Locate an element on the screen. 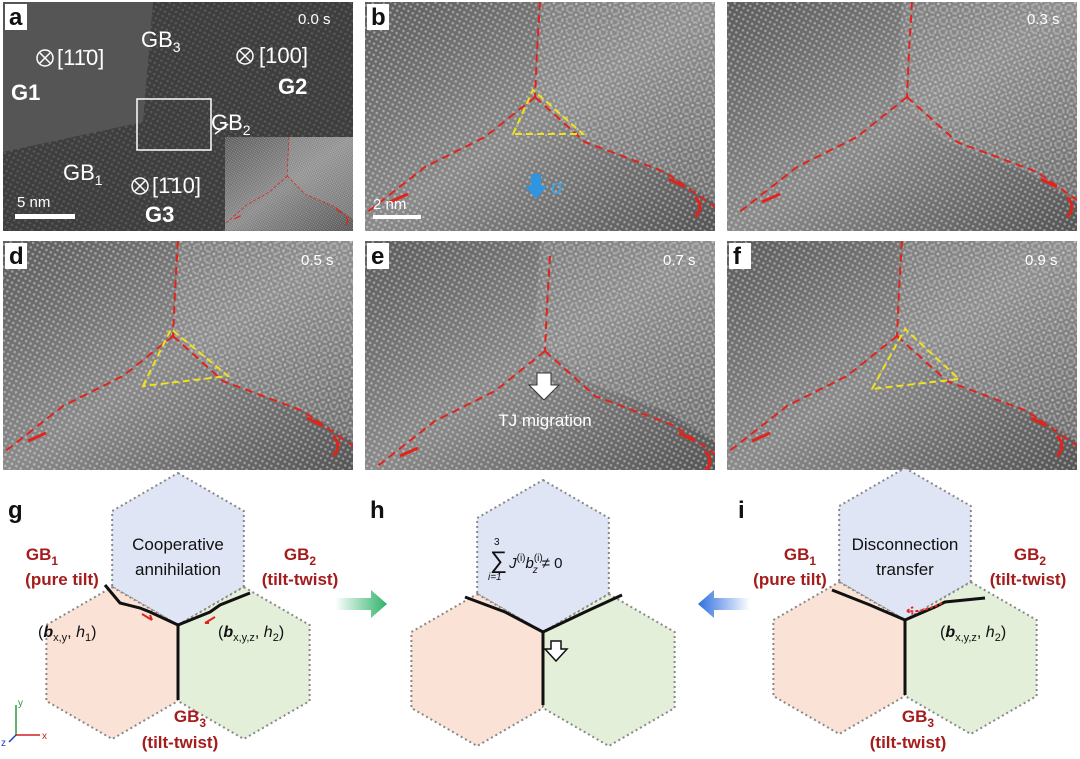 The height and width of the screenshot is (759, 1080). panel-label: f is located at coordinates (737, 256).